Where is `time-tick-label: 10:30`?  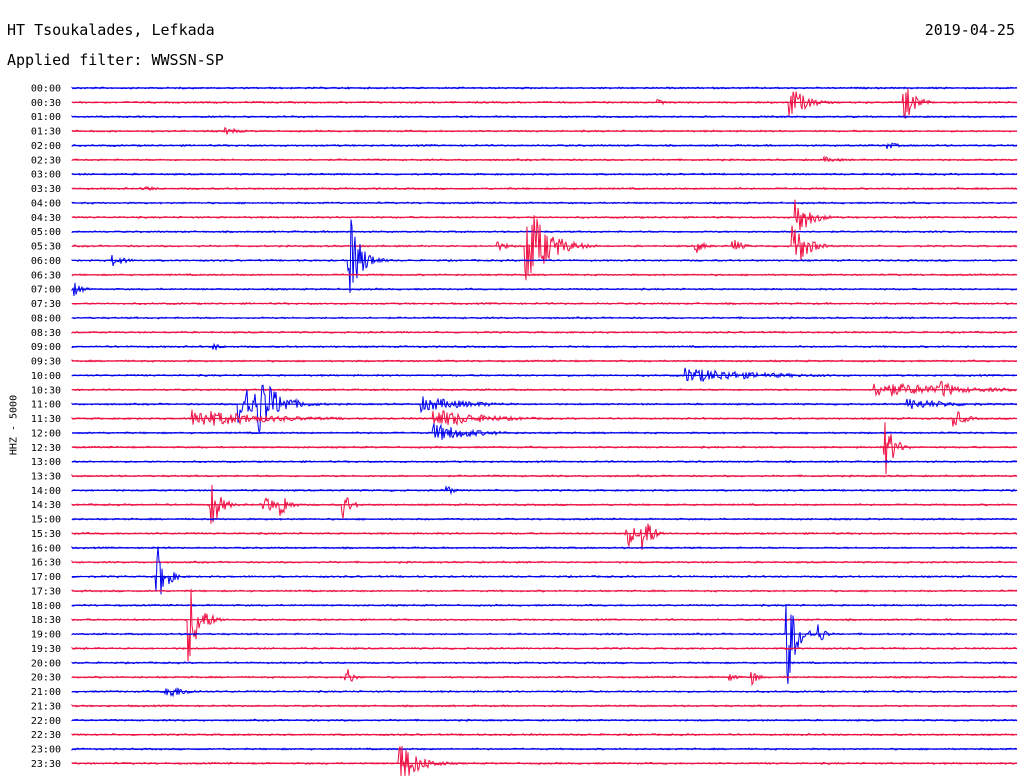 time-tick-label: 10:30 is located at coordinates (46, 390).